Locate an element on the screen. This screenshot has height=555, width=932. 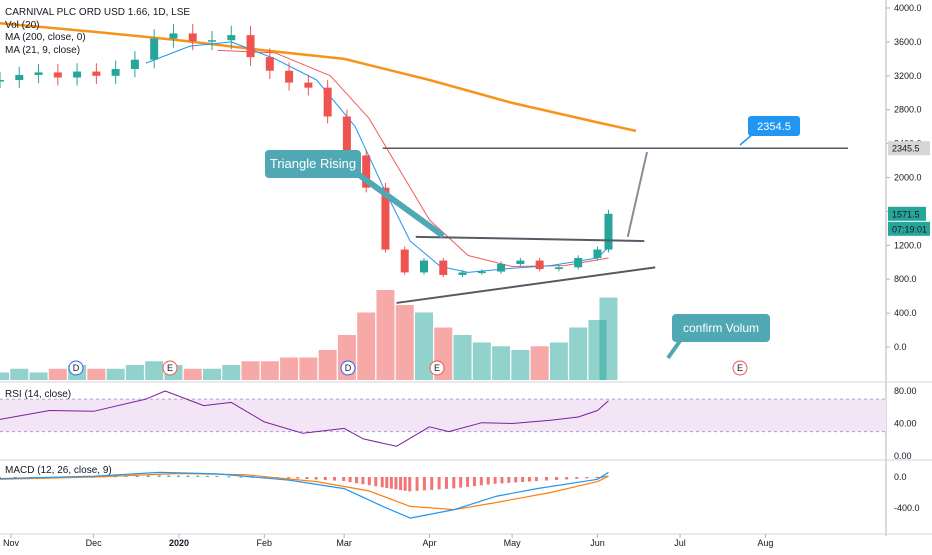
y-tick-label: 3200.0 is located at coordinates (908, 76).